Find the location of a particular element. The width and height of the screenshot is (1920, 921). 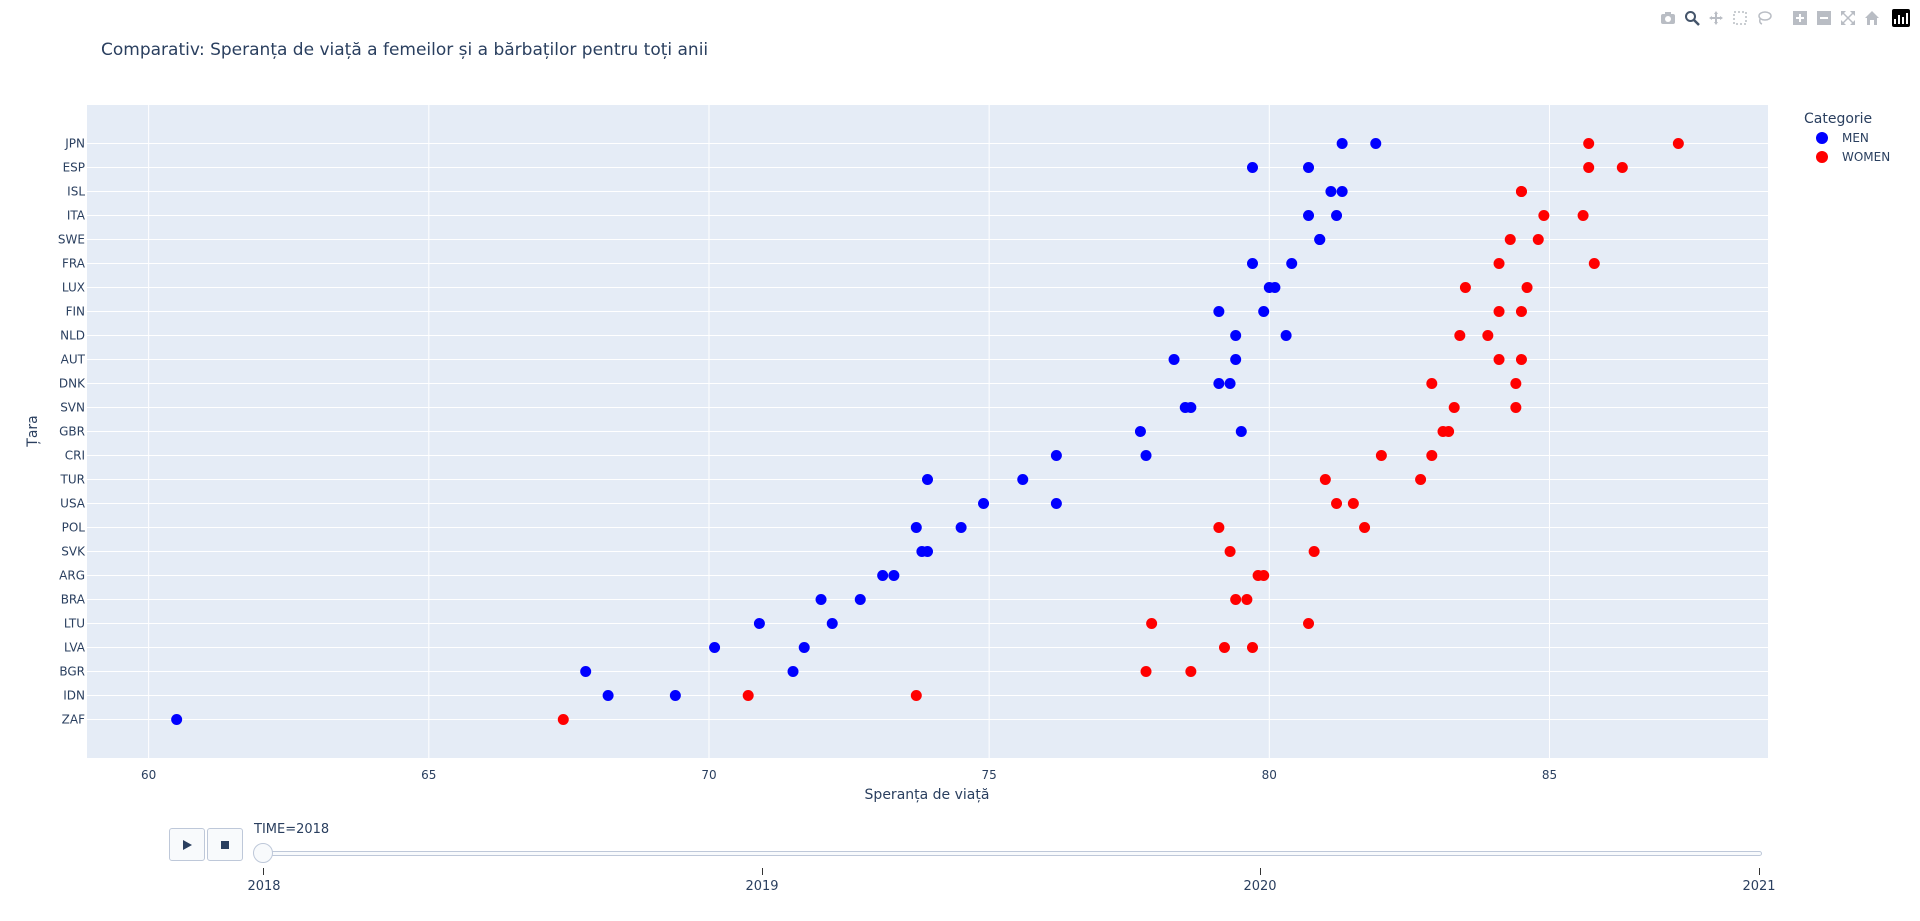

play-button is located at coordinates (187, 844).